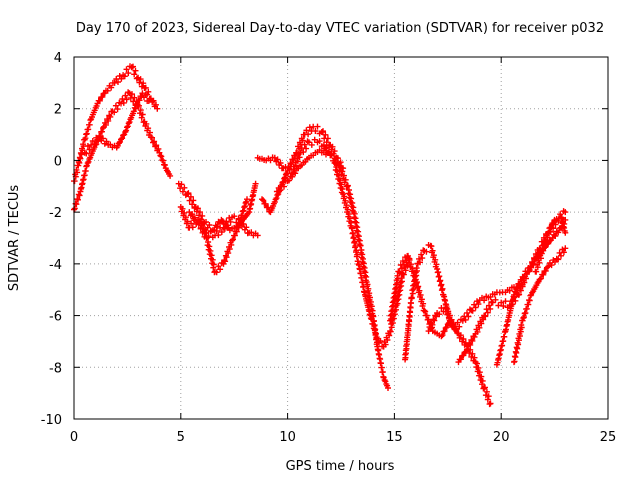  I want to click on x-tick-label: 0, so click(74, 437).